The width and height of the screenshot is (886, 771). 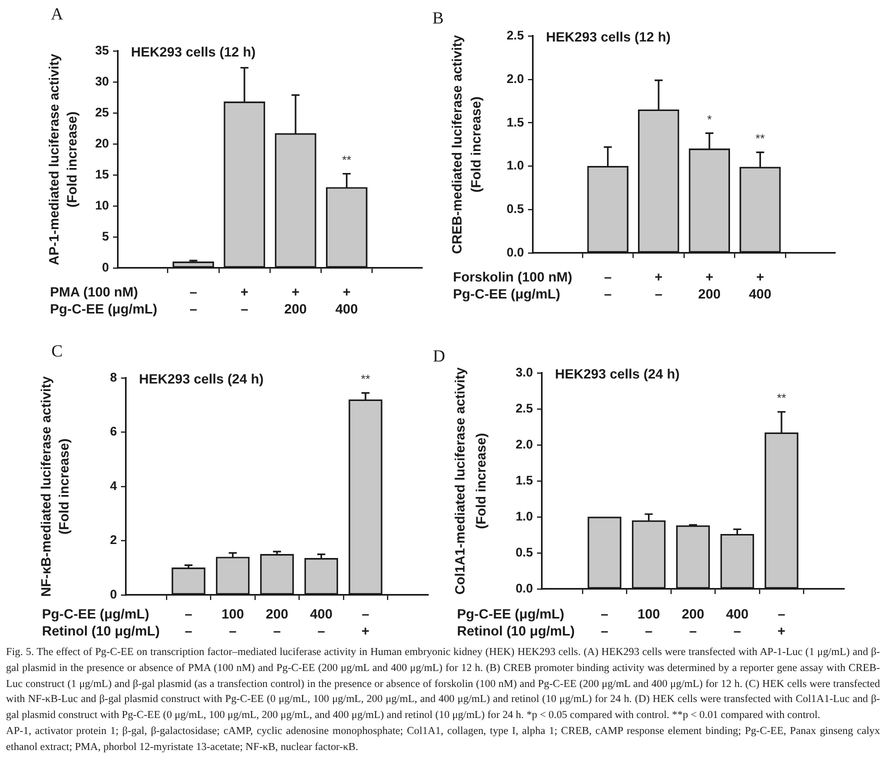 I want to click on y-tick-label: 15, so click(x=102, y=174).